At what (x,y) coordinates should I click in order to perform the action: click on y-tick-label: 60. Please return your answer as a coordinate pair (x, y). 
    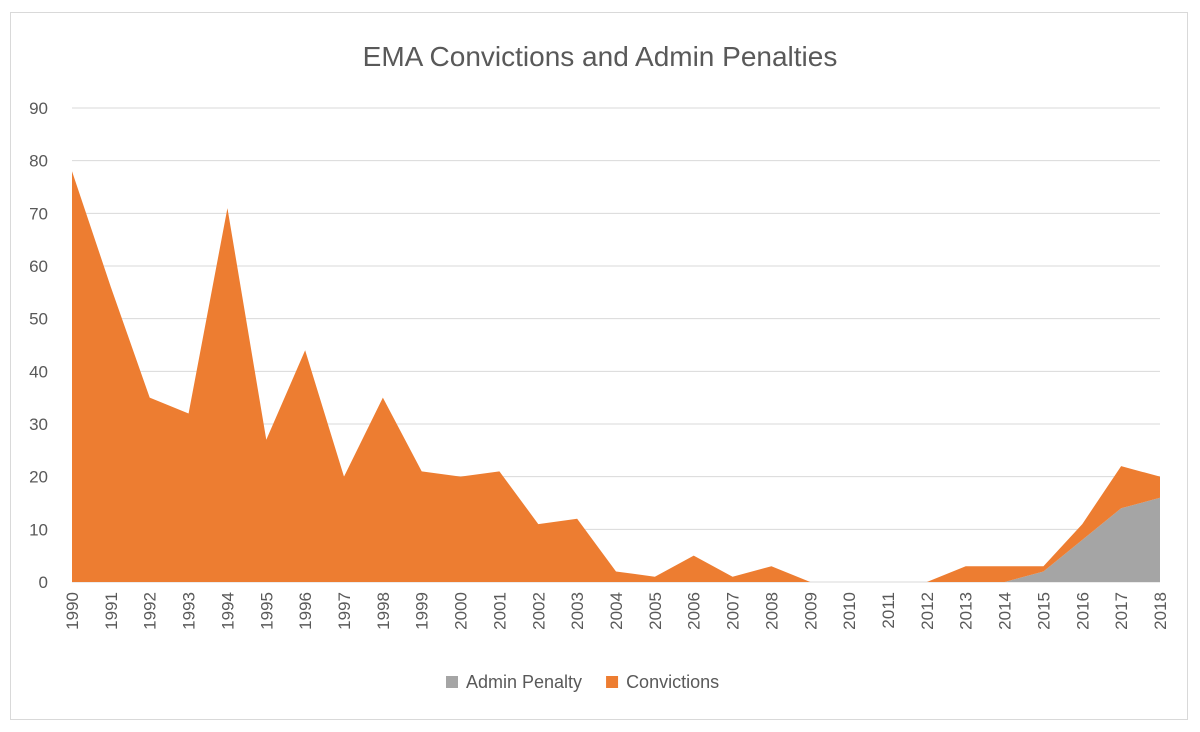
    Looking at the image, I should click on (38, 266).